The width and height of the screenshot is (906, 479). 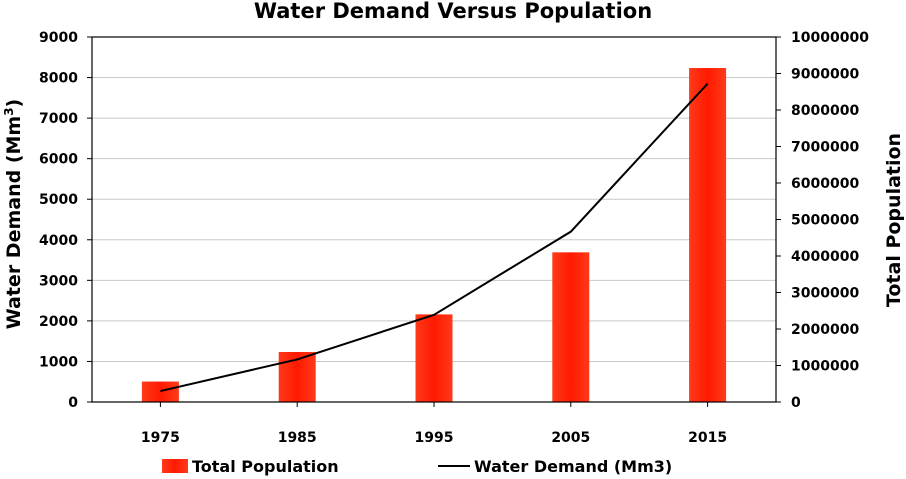 I want to click on left-tick-label: 0, so click(x=73, y=403).